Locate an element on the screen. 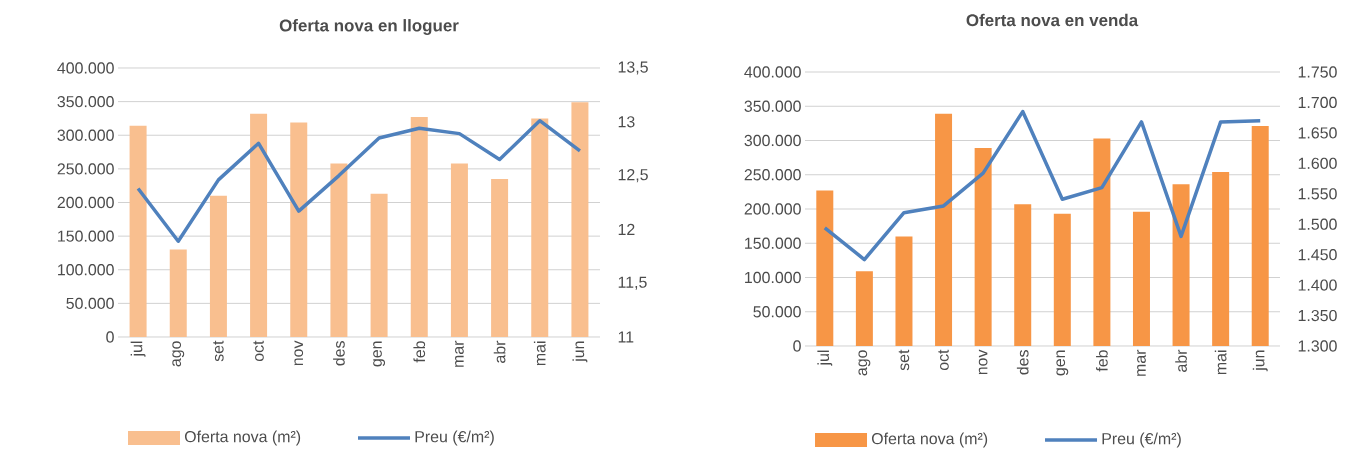  chart-title: Oferta nova en lloguer is located at coordinates (369, 27).